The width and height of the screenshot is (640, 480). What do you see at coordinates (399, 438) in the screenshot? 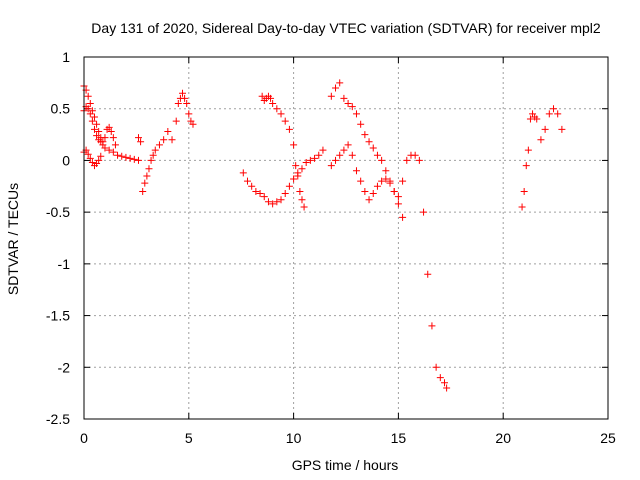
I see `x-tick-label: 15` at bounding box center [399, 438].